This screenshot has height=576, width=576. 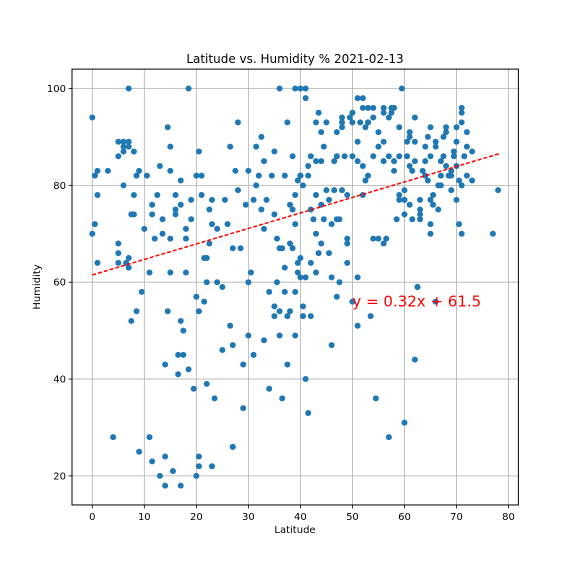 I want to click on y-tick-label: 40, so click(x=59, y=380).